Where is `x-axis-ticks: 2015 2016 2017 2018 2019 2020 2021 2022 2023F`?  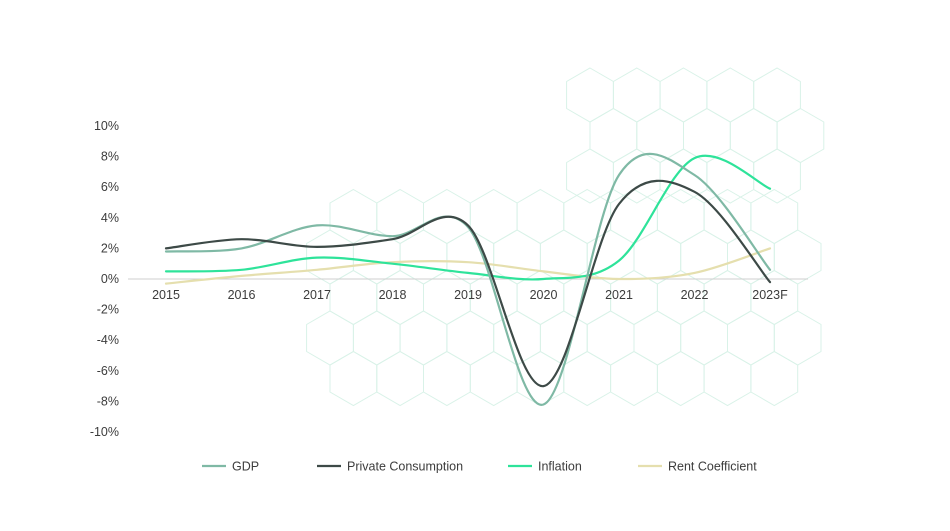
x-axis-ticks: 2015 2016 2017 2018 2019 2020 2021 2022 2023F is located at coordinates (470, 295).